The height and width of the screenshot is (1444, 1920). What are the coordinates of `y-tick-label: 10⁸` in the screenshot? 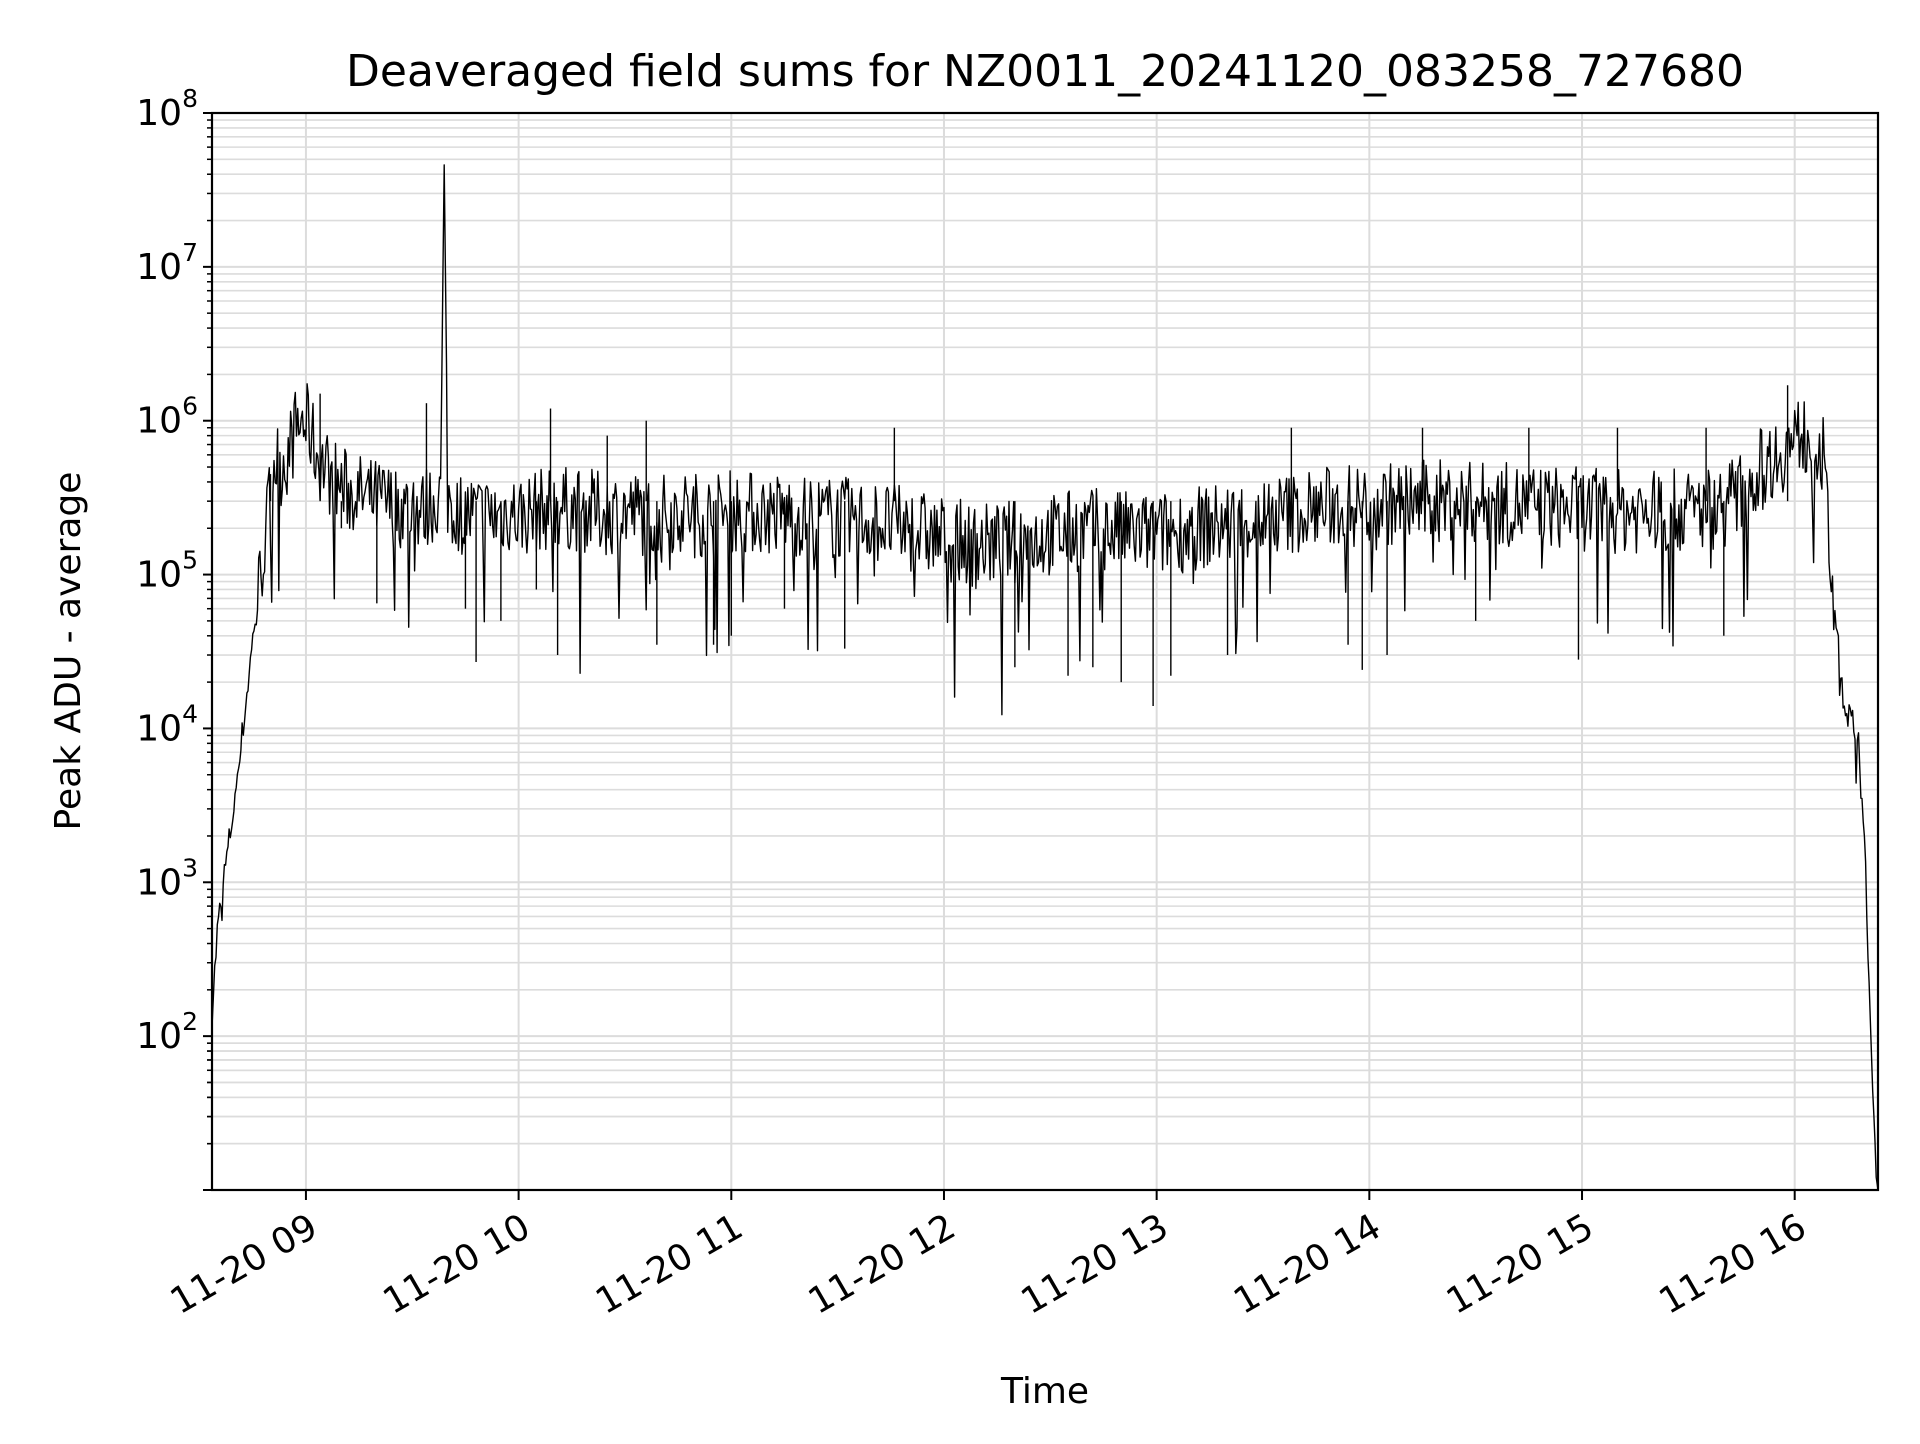 It's located at (167, 109).